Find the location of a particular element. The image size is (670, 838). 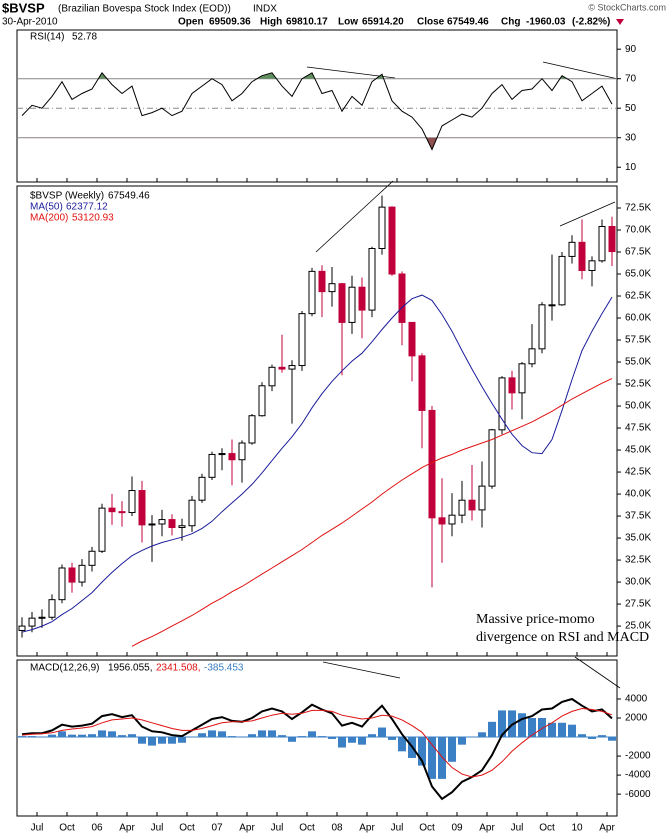

y-tick-label: 32.5K is located at coordinates (638, 560).